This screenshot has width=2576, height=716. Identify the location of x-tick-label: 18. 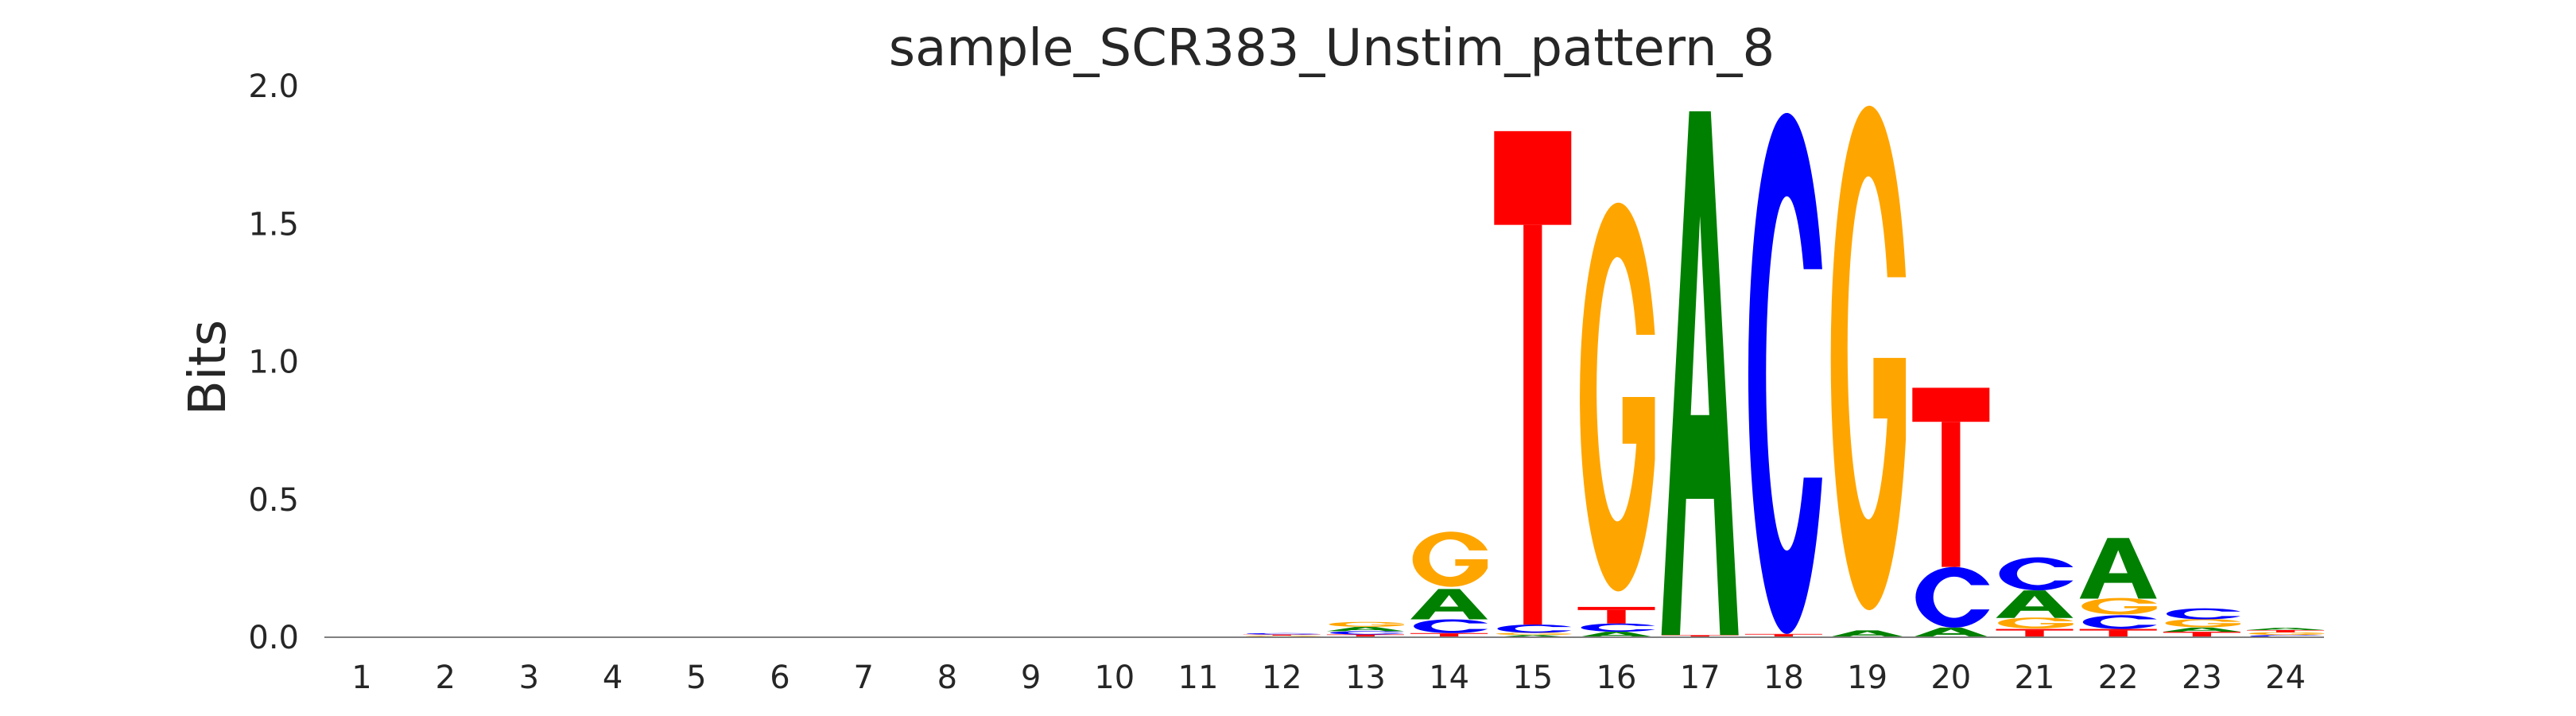
(1783, 678).